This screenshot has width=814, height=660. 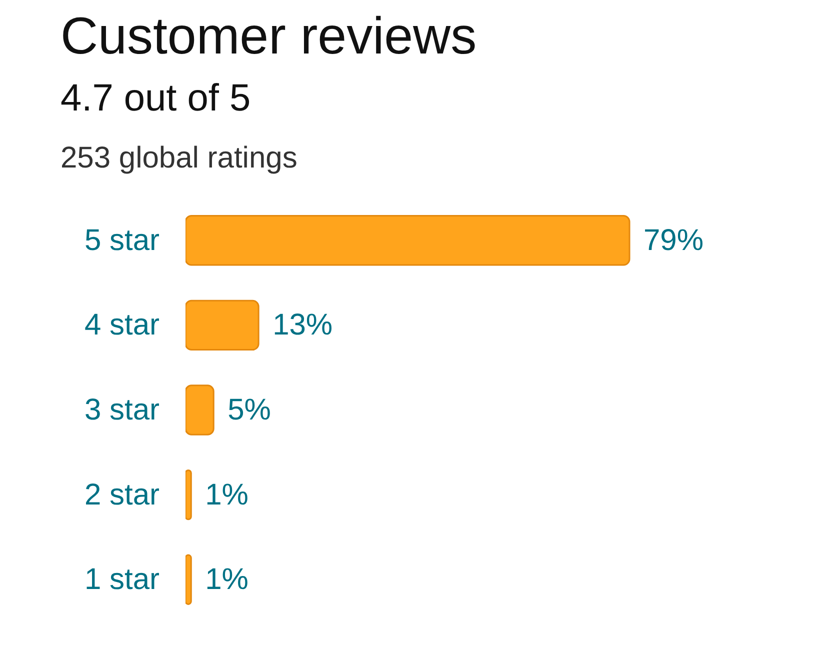 I want to click on data-label: 5%, so click(x=249, y=410).